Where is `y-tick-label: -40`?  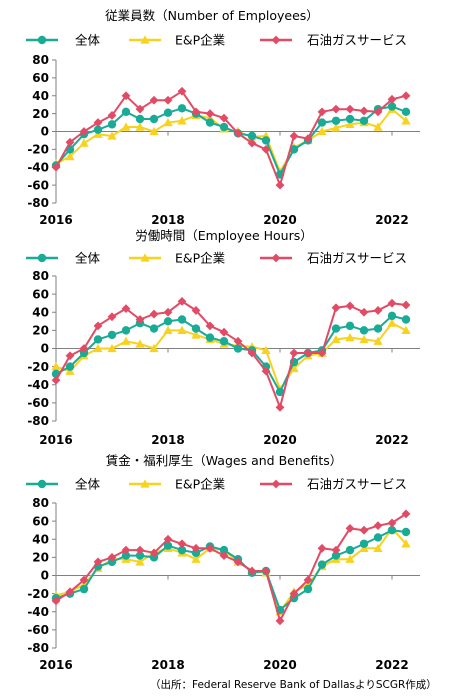 y-tick-label: -40 is located at coordinates (38, 385).